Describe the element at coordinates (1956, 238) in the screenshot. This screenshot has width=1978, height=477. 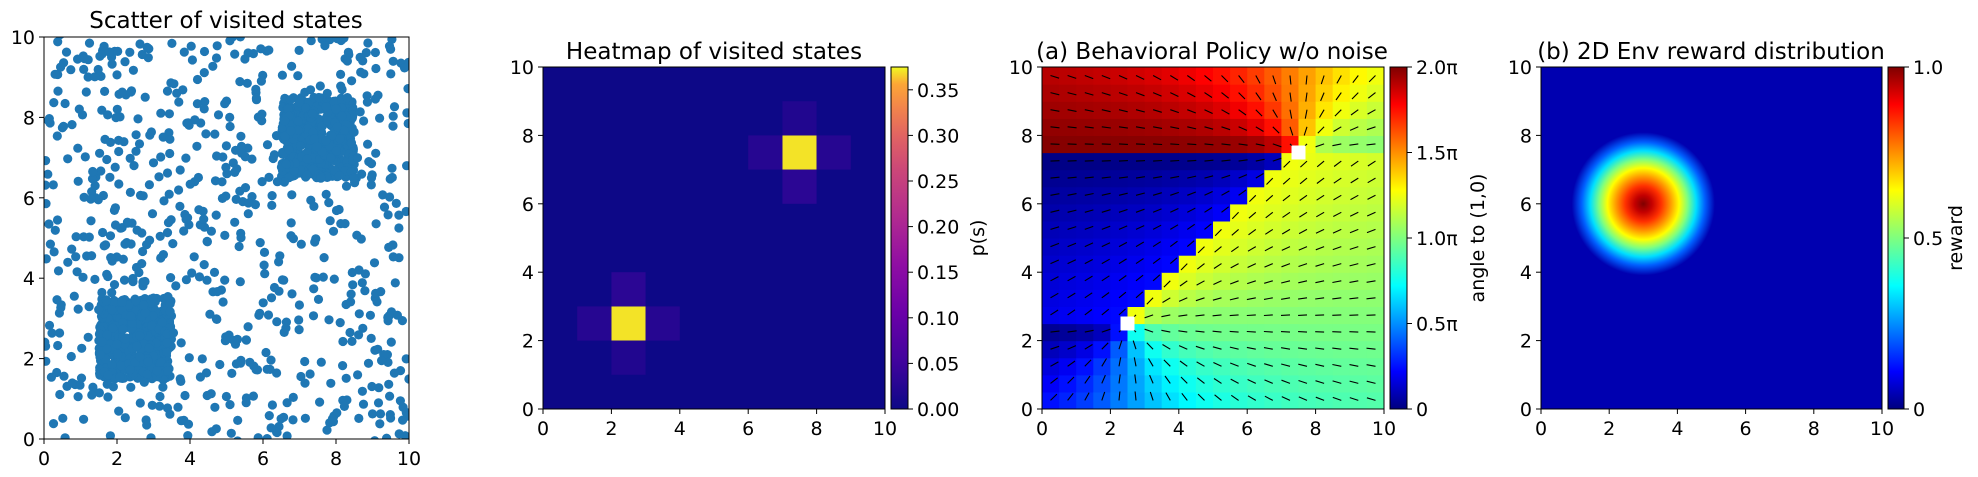
I see `reward-colorbar-label: reward` at that location.